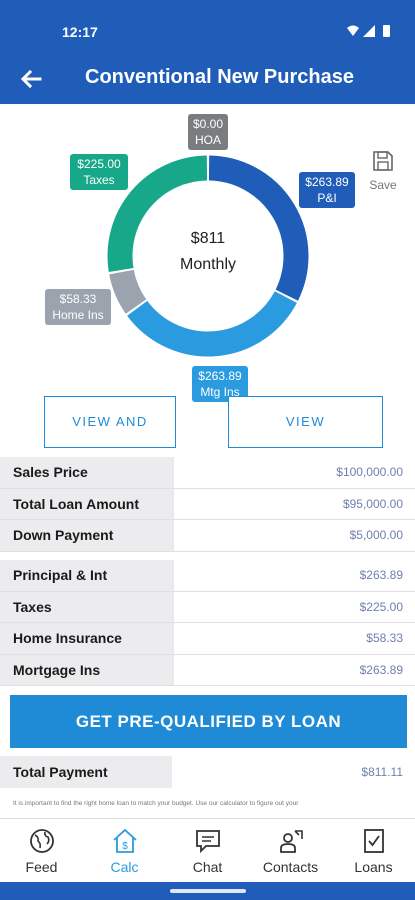 The image size is (415, 900). I want to click on home-indicator, so click(208, 891).